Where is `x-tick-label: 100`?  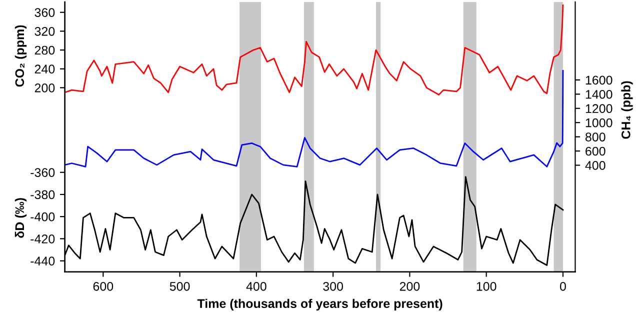 x-tick-label: 100 is located at coordinates (486, 286).